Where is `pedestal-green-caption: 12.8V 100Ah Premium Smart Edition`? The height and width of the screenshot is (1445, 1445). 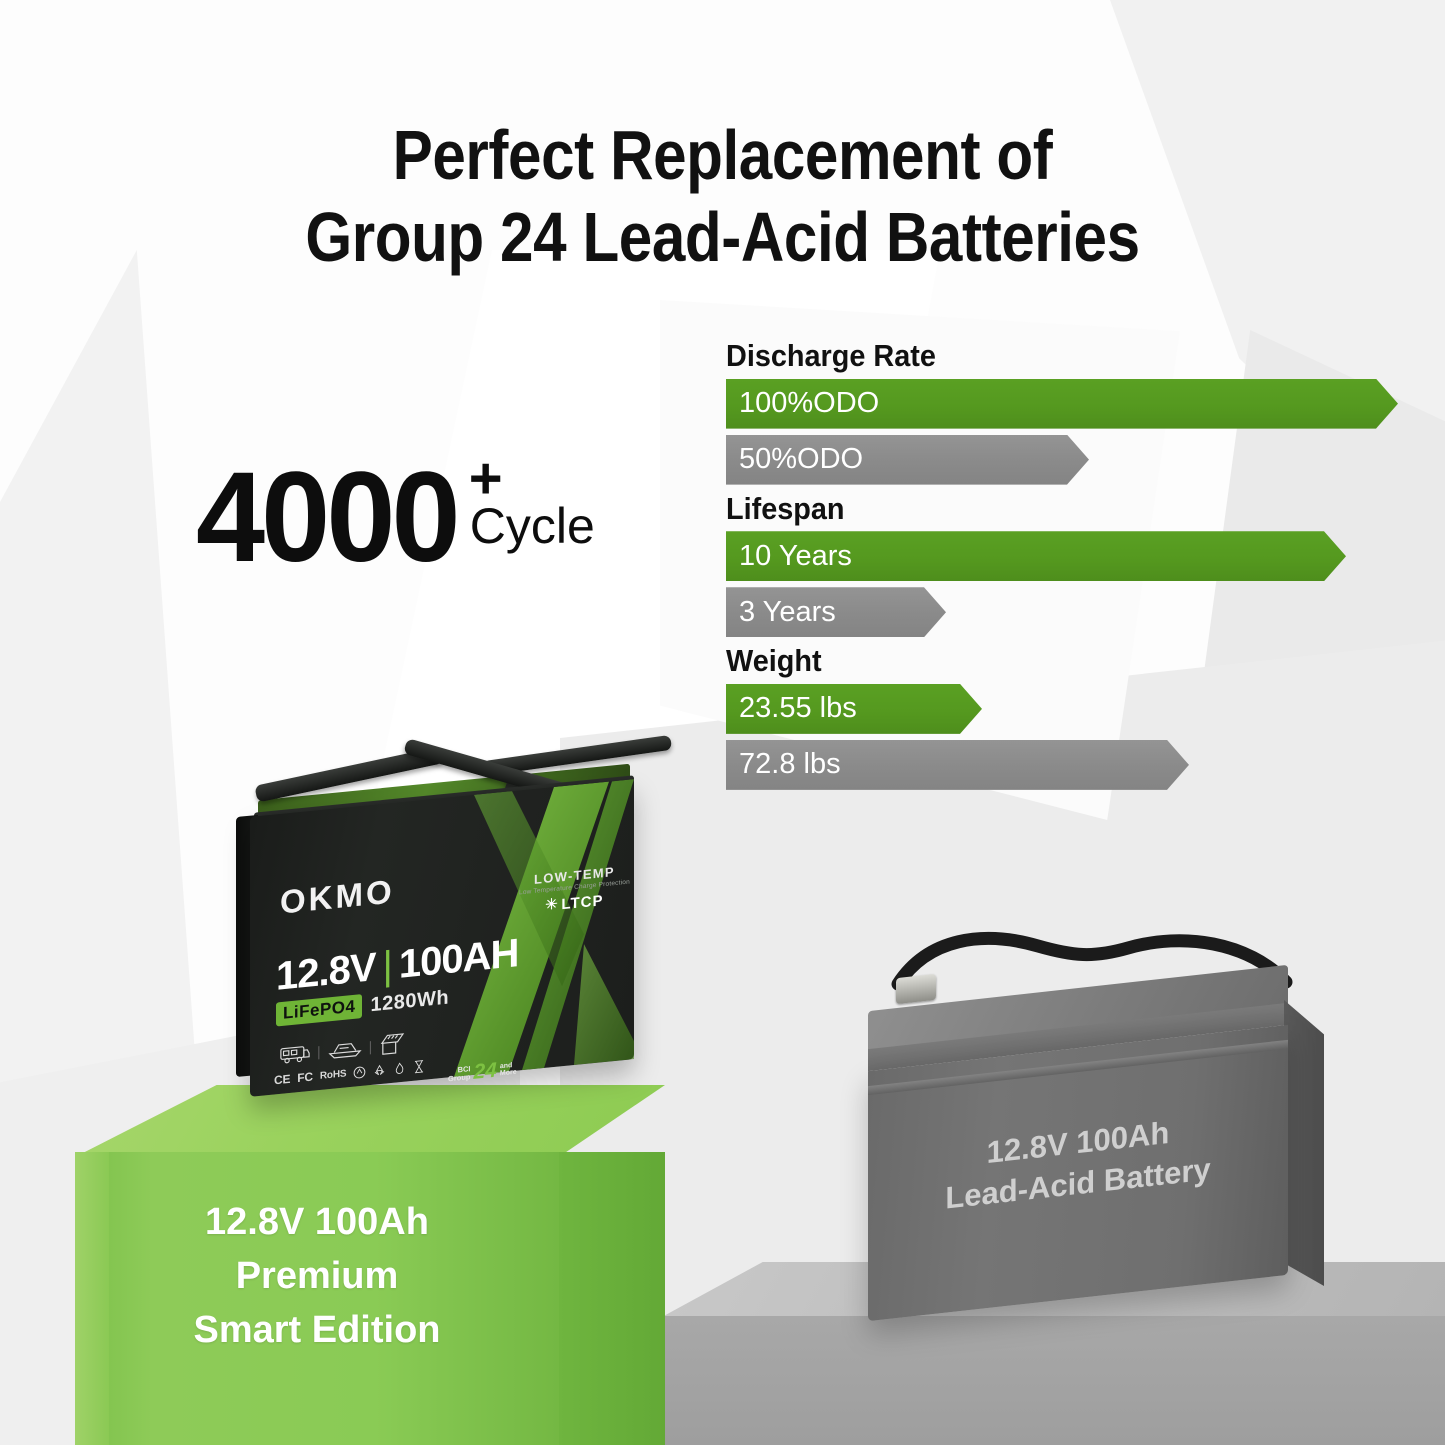
pedestal-green-caption: 12.8V 100Ah Premium Smart Edition is located at coordinates (317, 1277).